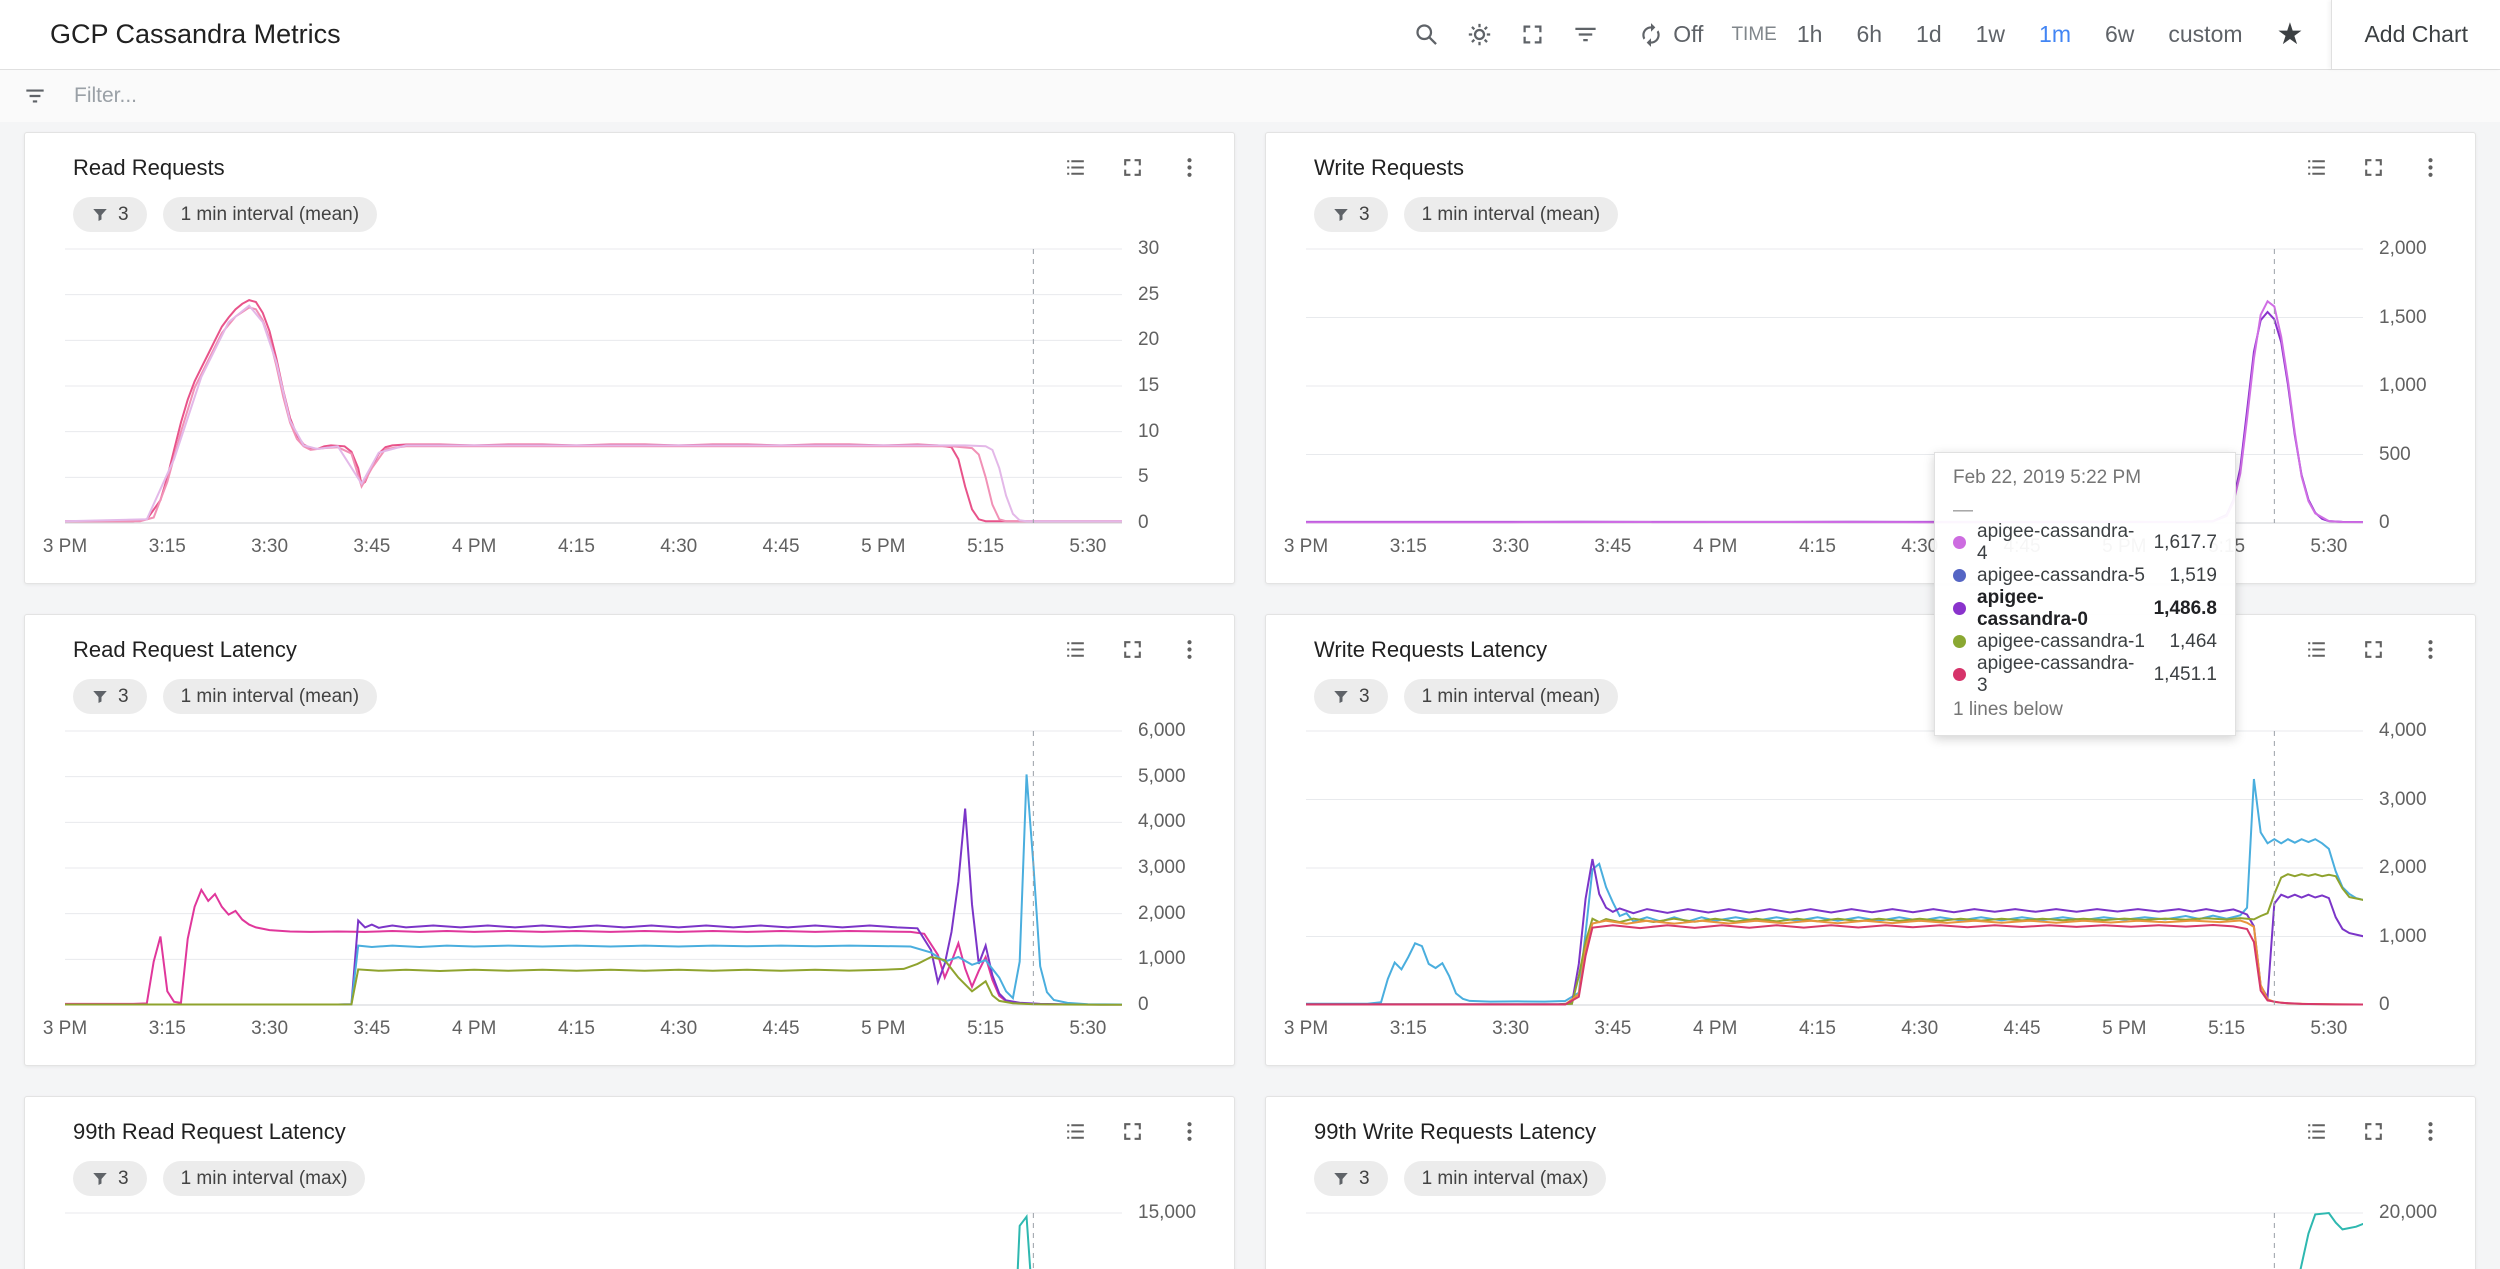 The image size is (2500, 1269). I want to click on series-value: 1,486.8, so click(2185, 608).